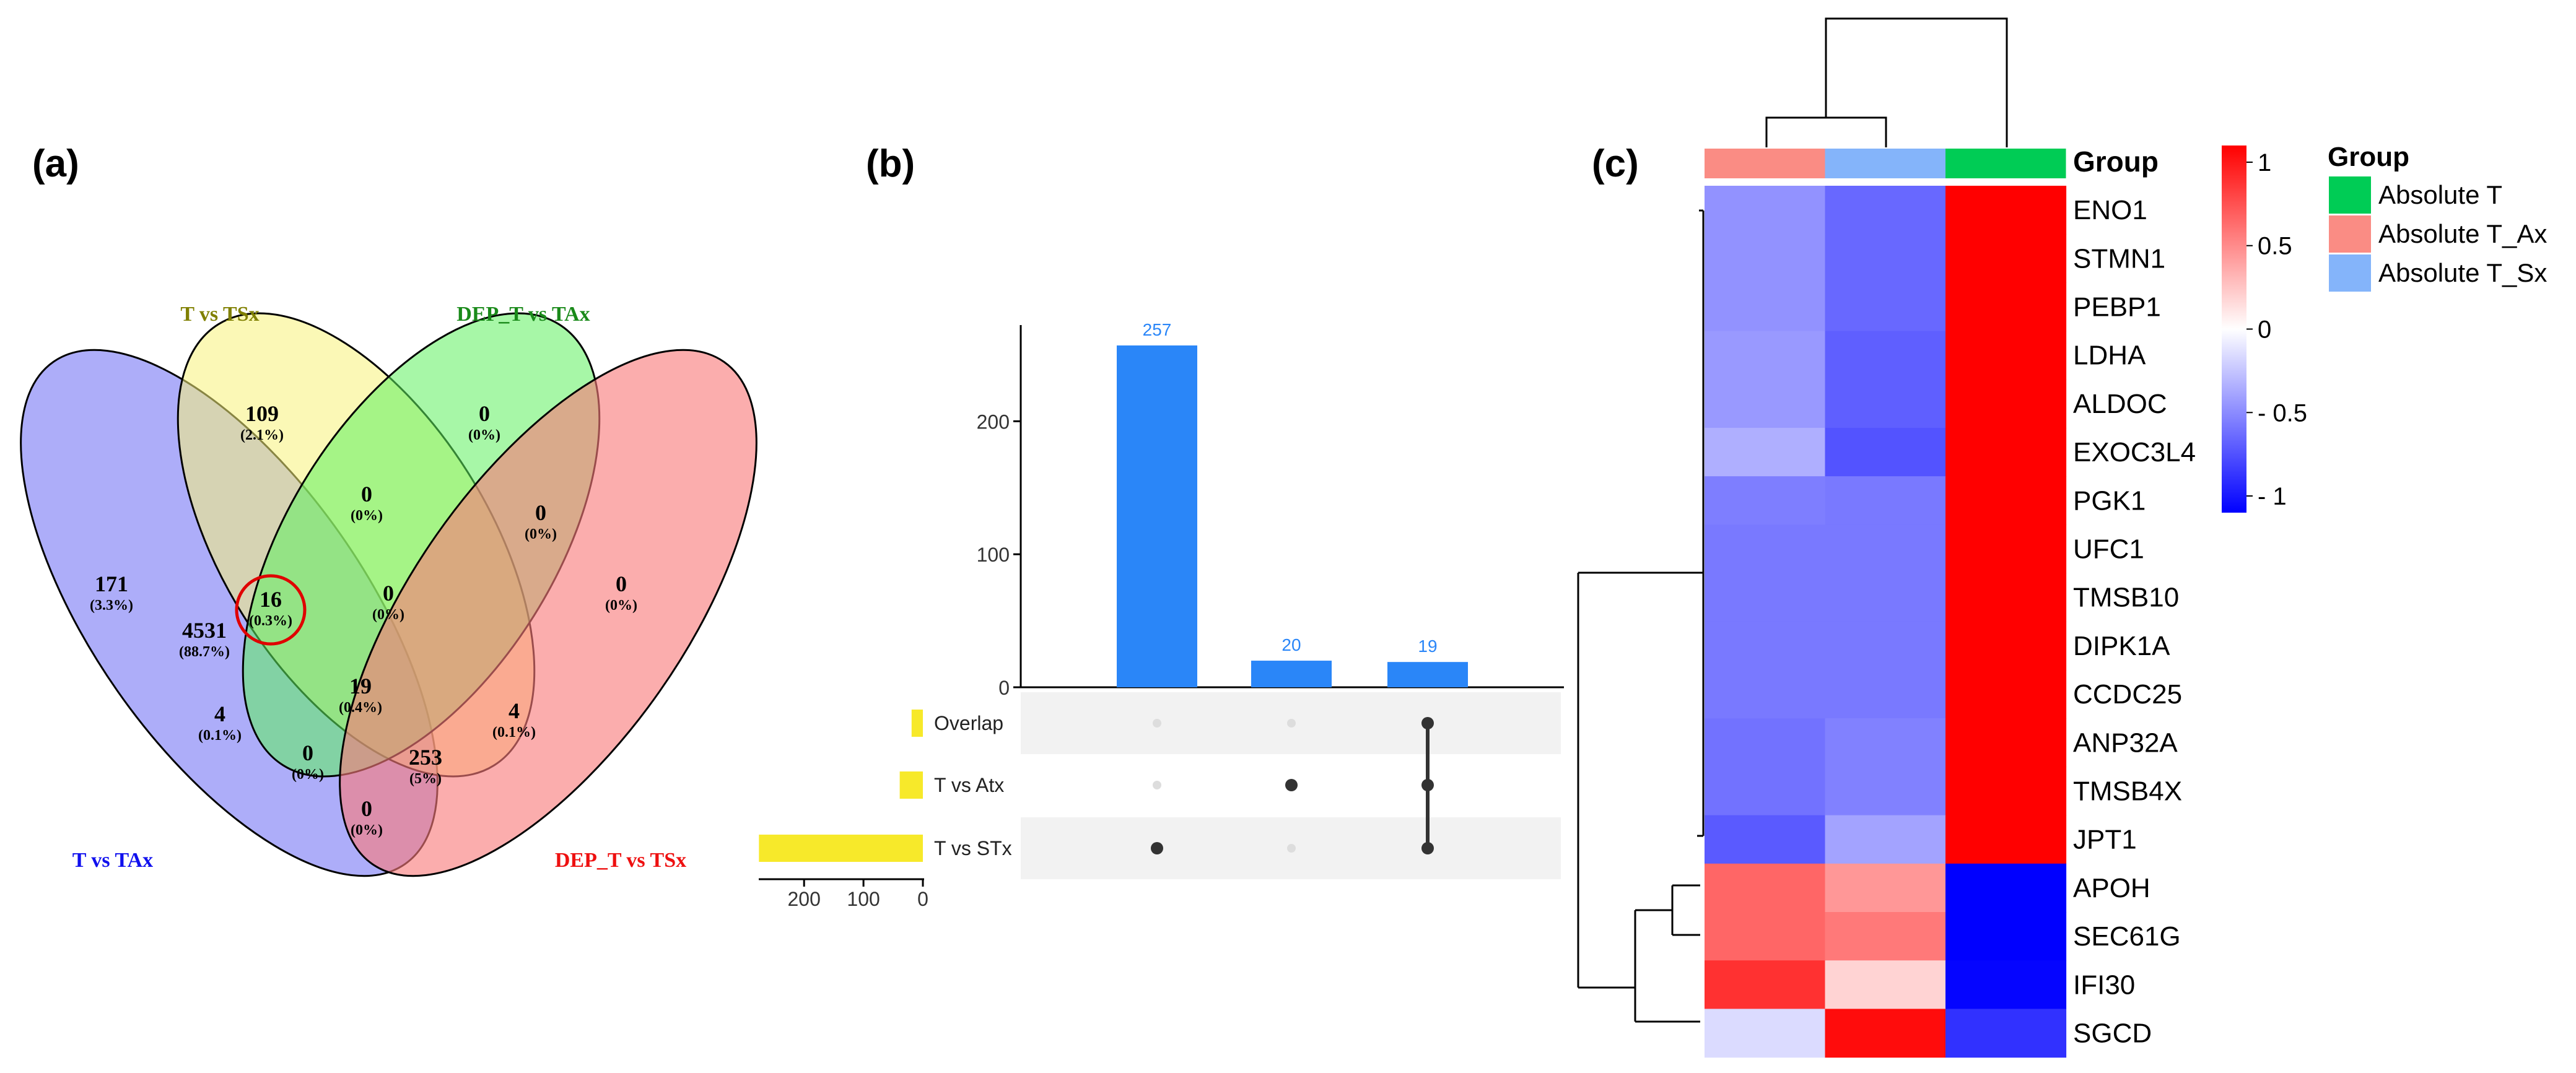  I want to click on set-size-tick-label: 200, so click(804, 899).